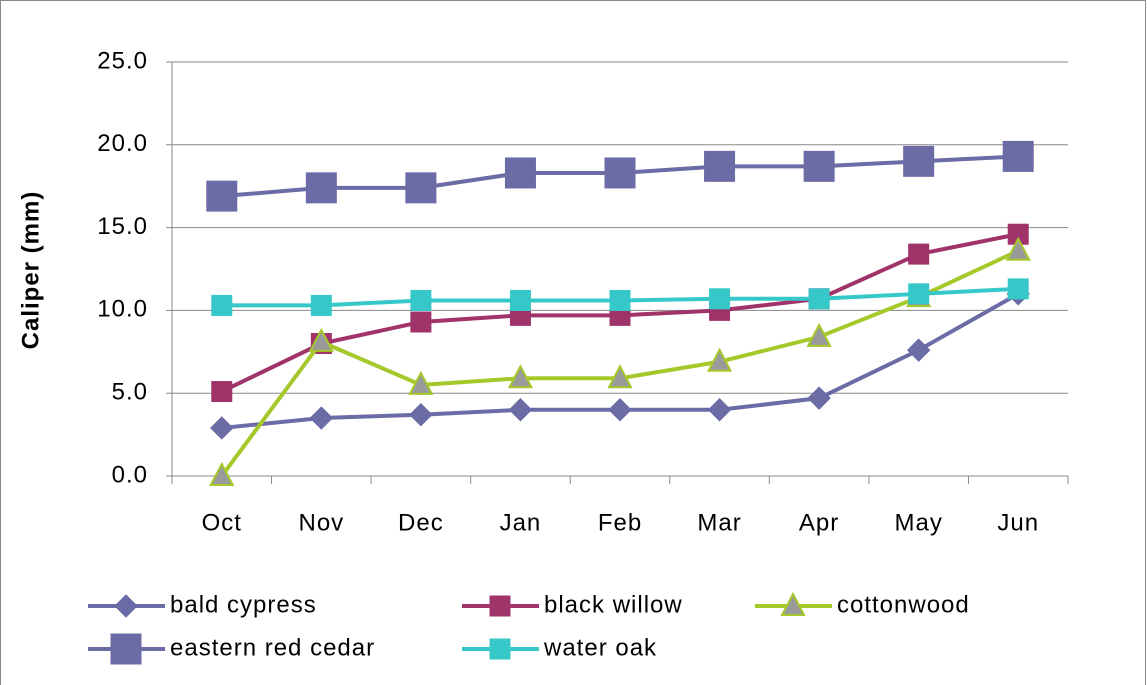 The image size is (1147, 685). I want to click on legend-label: water oak, so click(600, 647).